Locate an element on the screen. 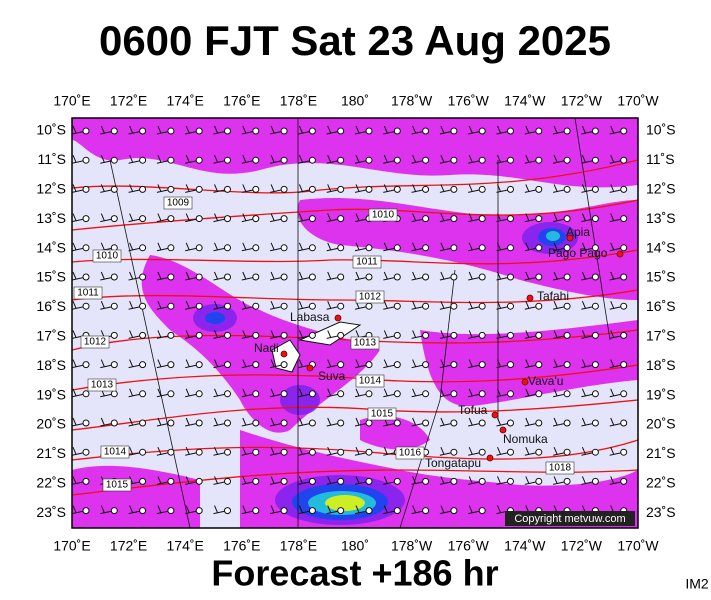 This screenshot has width=711, height=600. latitude-label: 15˚S is located at coordinates (51, 277).